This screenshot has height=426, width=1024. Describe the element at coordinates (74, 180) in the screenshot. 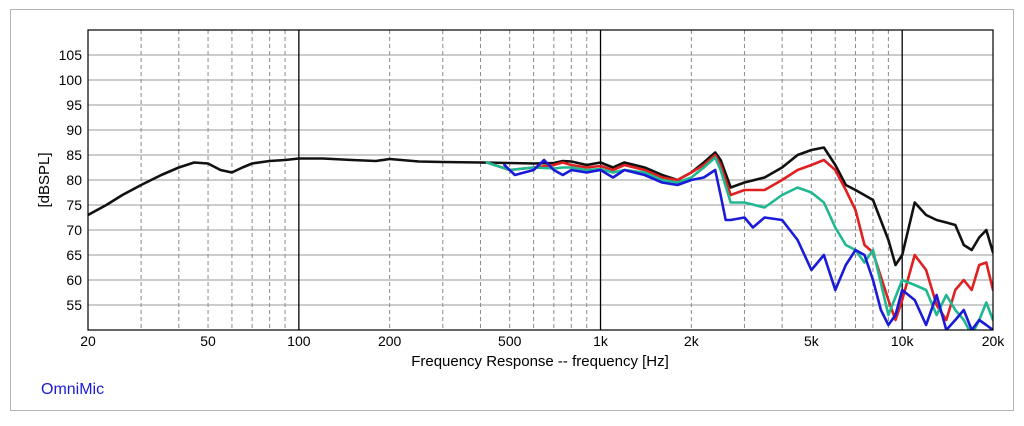

I see `y-tick-label: 80` at that location.